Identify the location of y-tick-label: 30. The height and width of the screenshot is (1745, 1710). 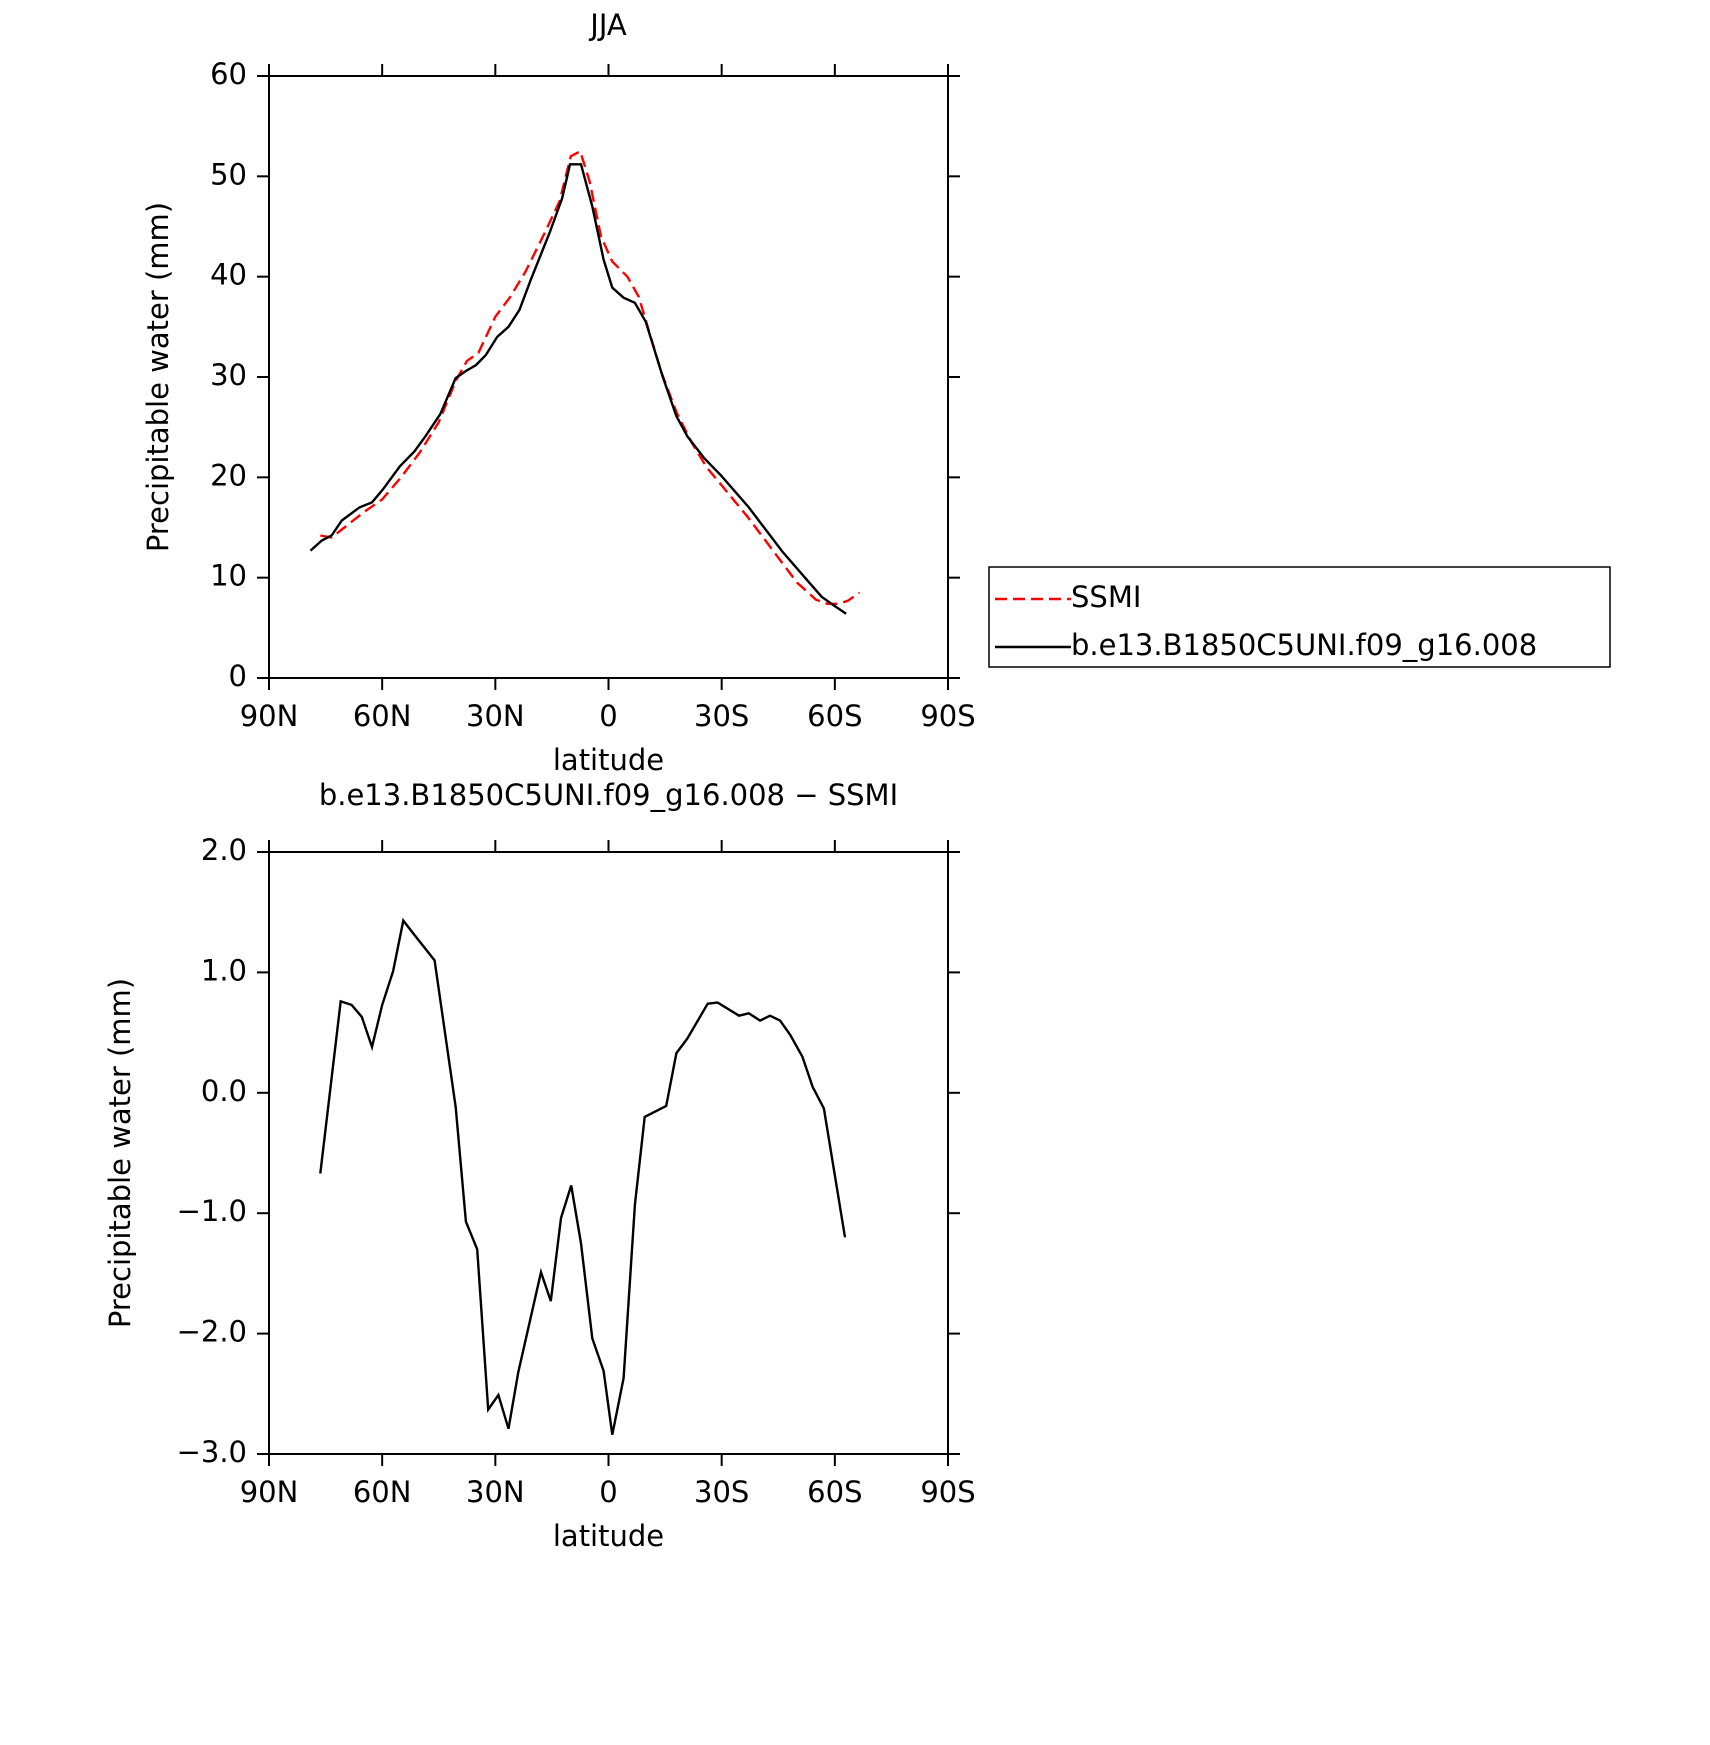
(228, 375).